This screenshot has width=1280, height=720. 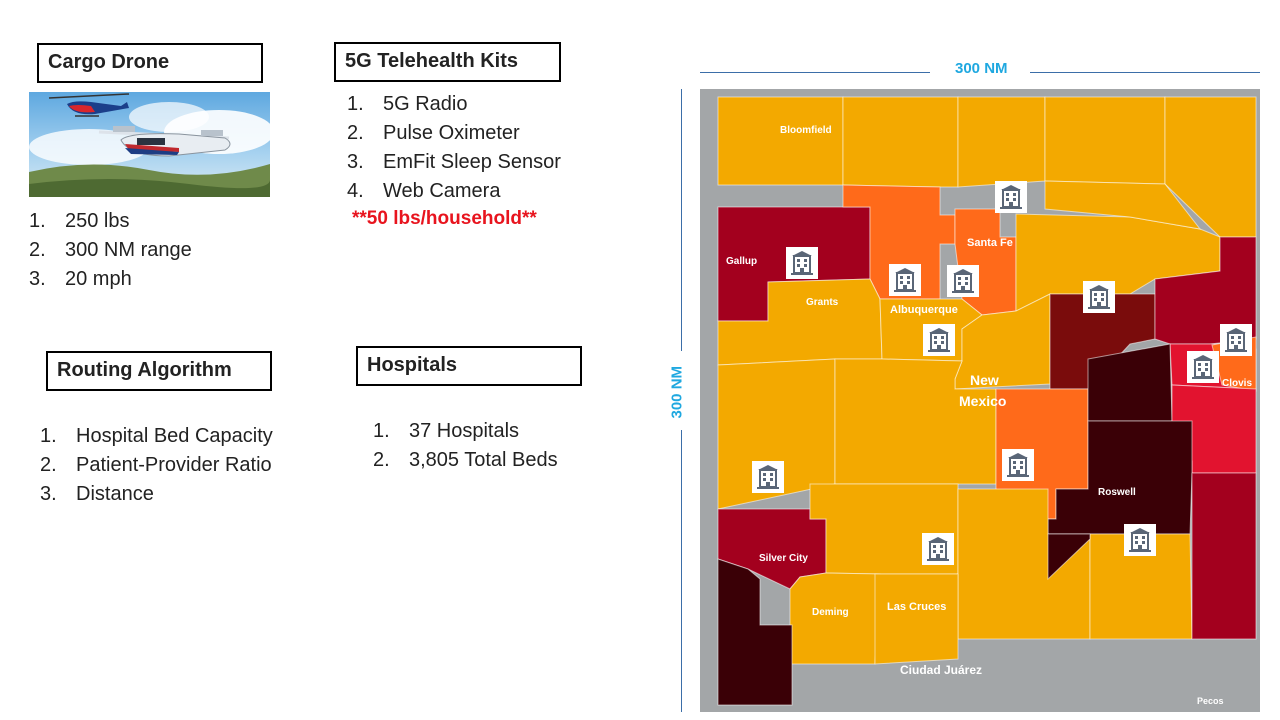 What do you see at coordinates (830, 612) in the screenshot?
I see `label-deming: Deming` at bounding box center [830, 612].